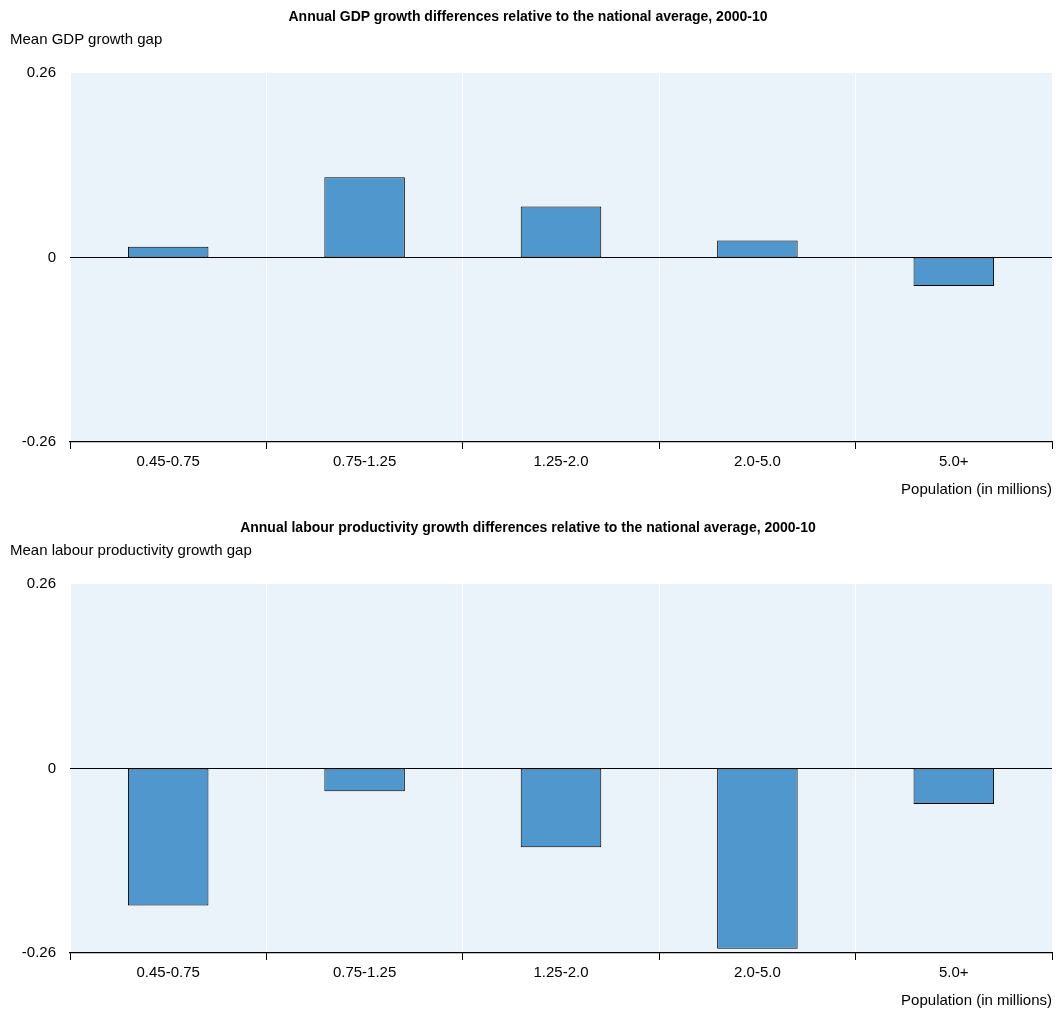 This screenshot has width=1056, height=1022. Describe the element at coordinates (86, 38) in the screenshot. I see `y-axis-title: Mean GDP growth gap` at that location.